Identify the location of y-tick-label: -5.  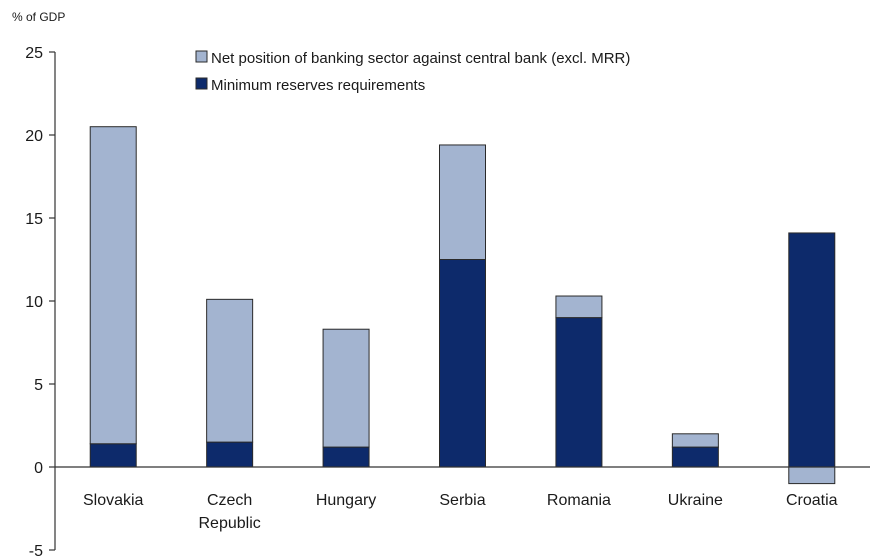
(36, 550).